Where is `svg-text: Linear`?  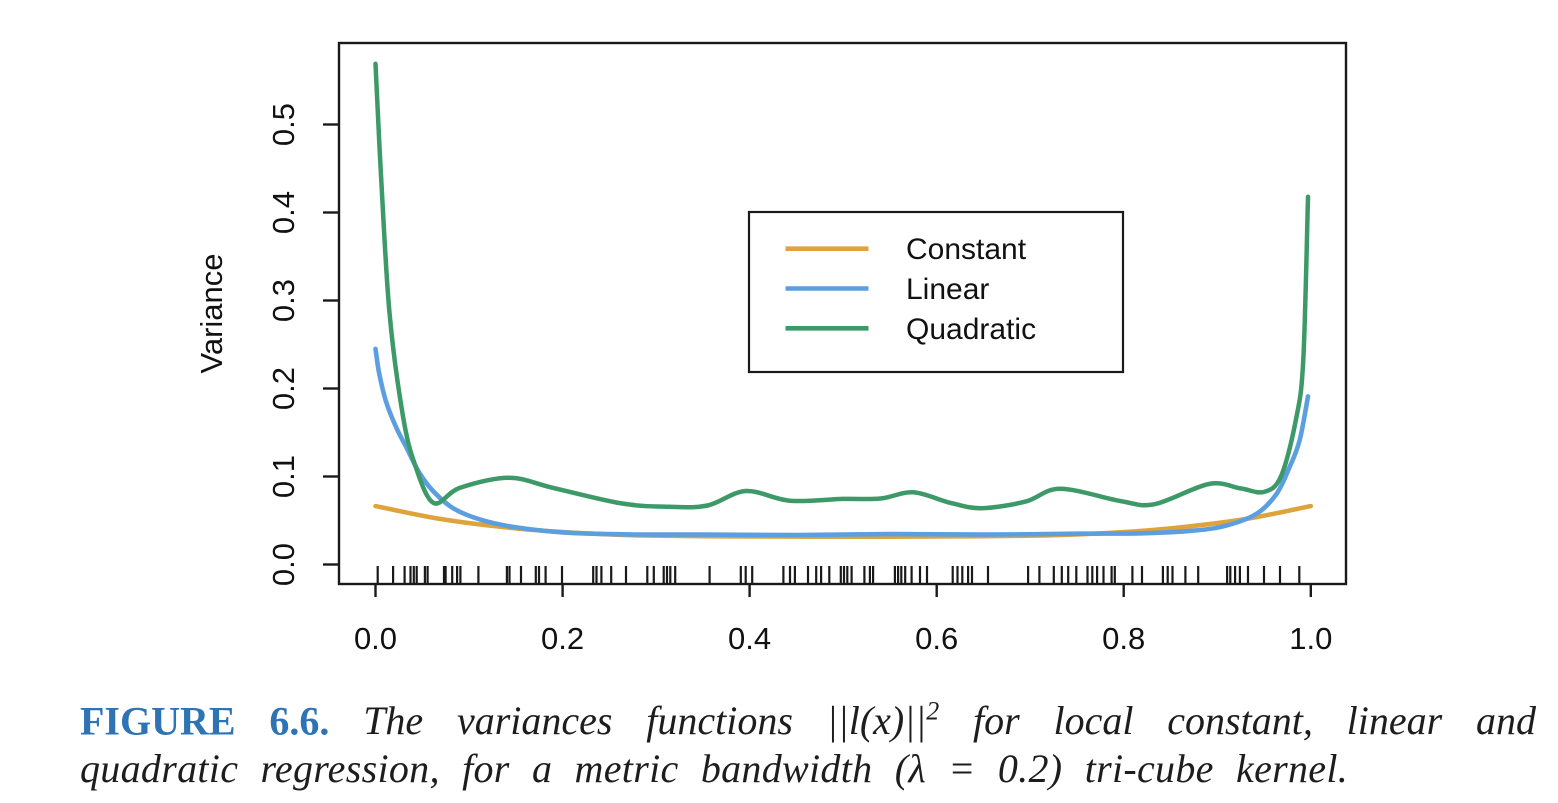 svg-text: Linear is located at coordinates (947, 289).